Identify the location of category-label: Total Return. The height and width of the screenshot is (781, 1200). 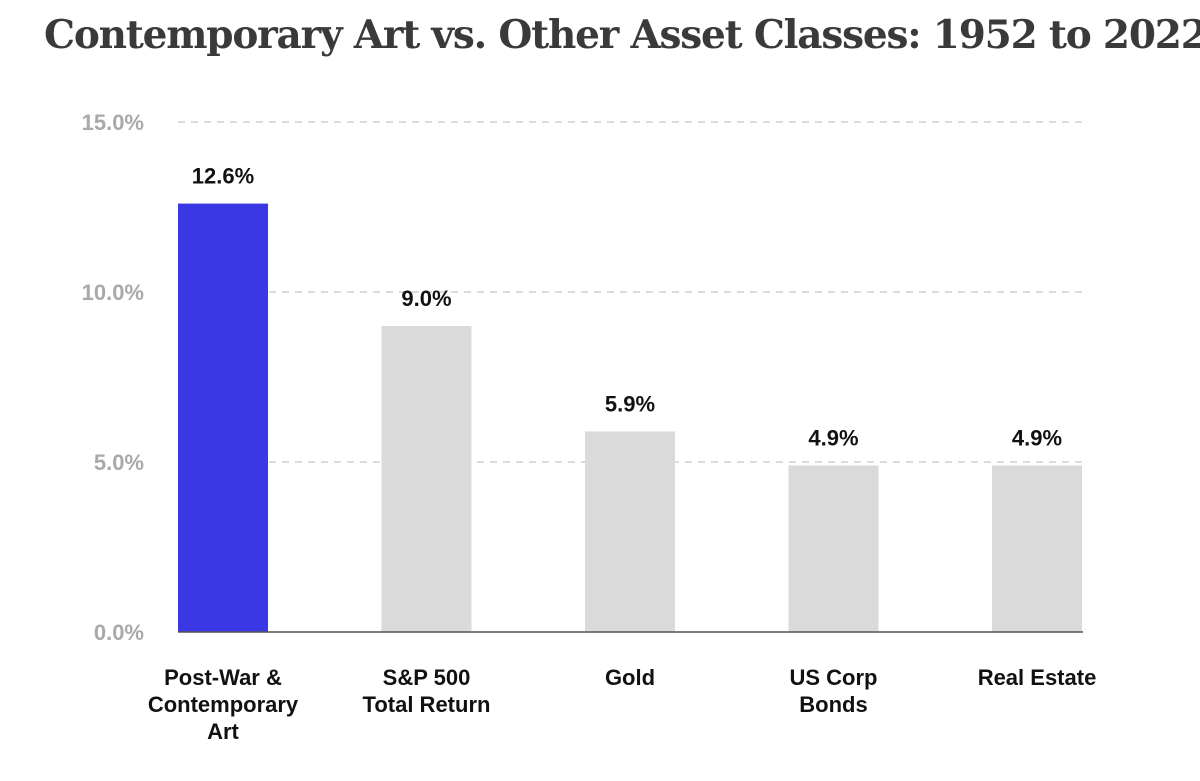
(427, 704).